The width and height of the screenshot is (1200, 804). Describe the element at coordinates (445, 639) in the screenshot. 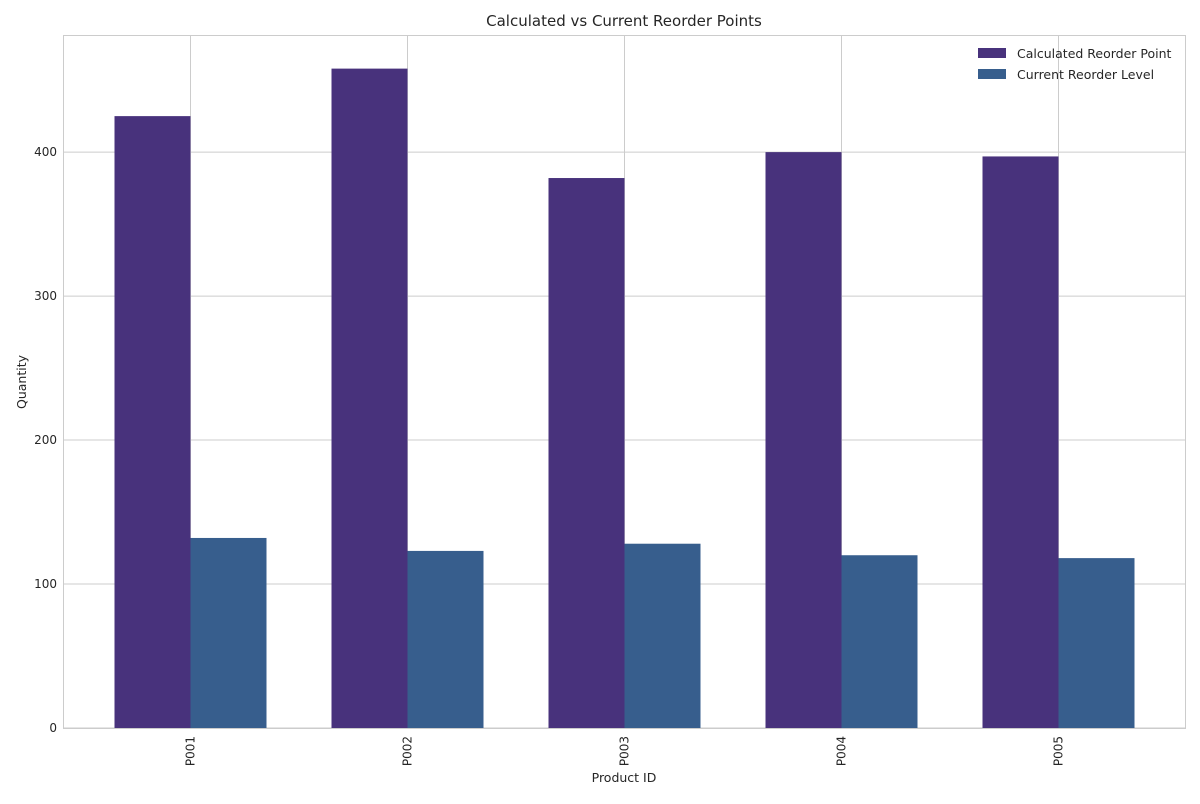

I see `bar-current-p002` at that location.